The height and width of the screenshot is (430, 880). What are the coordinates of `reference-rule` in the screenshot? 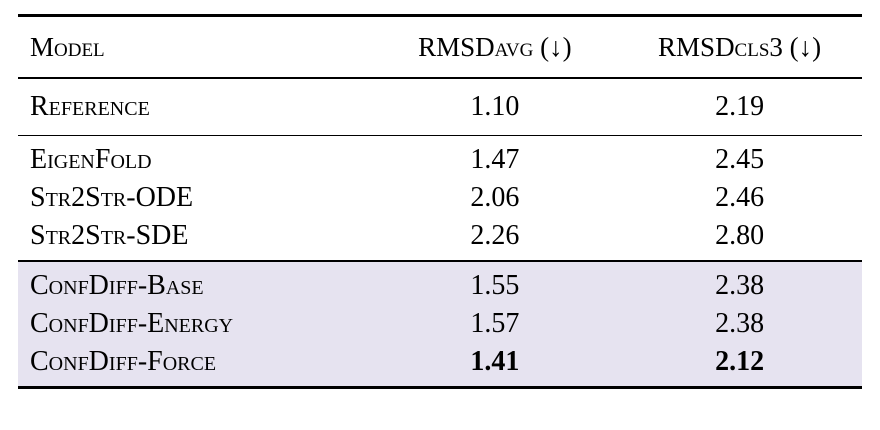 It's located at (440, 135).